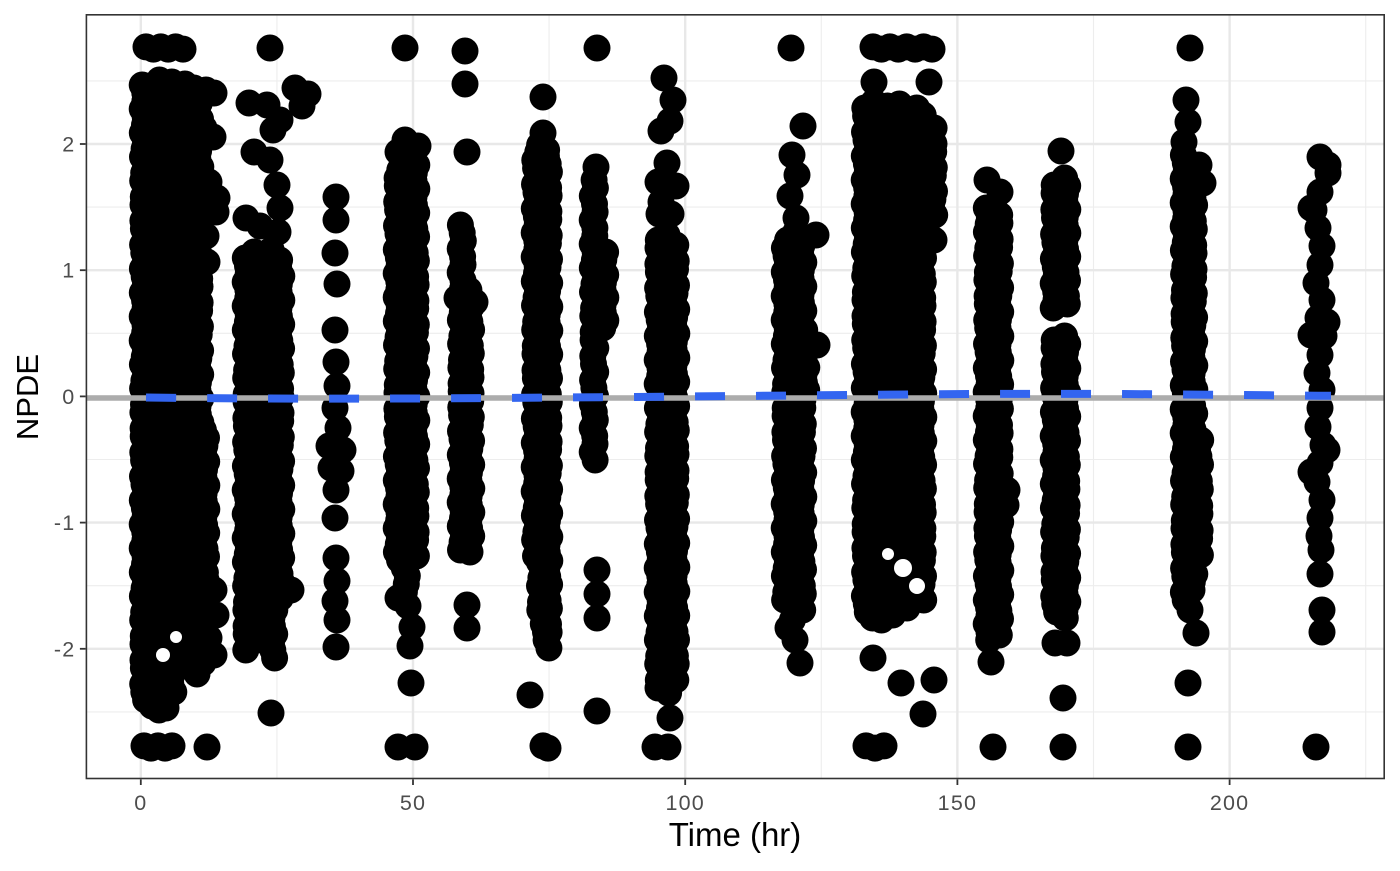 This screenshot has height=871, width=1400. I want to click on svg-text: -2, so click(65, 649).